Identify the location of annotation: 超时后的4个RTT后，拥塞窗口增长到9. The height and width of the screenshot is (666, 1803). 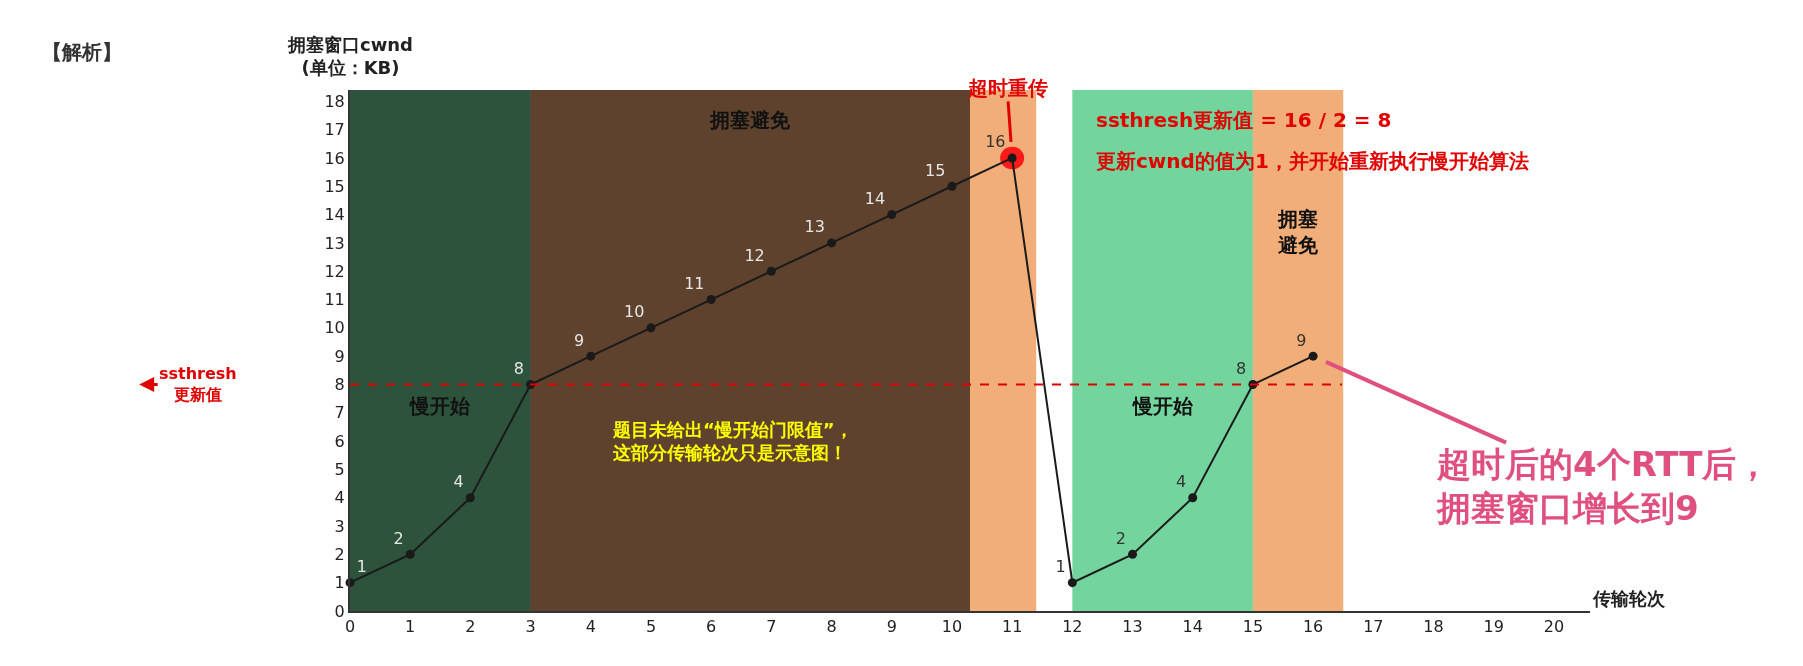
(1603, 486).